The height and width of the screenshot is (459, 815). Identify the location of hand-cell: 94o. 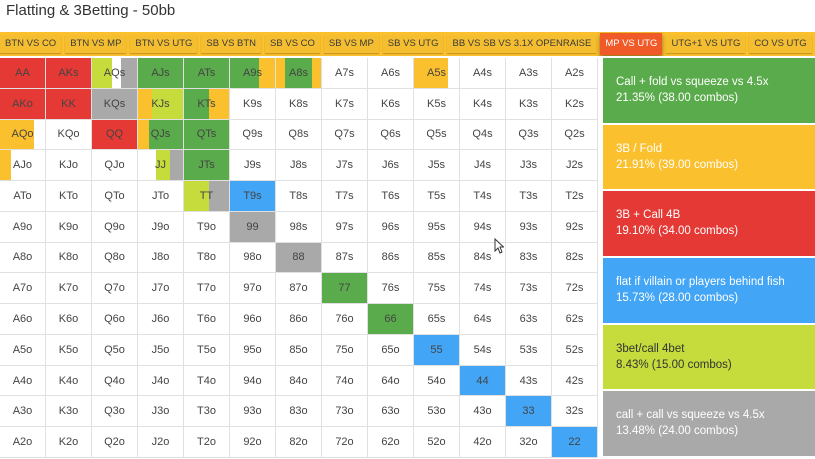
(253, 381).